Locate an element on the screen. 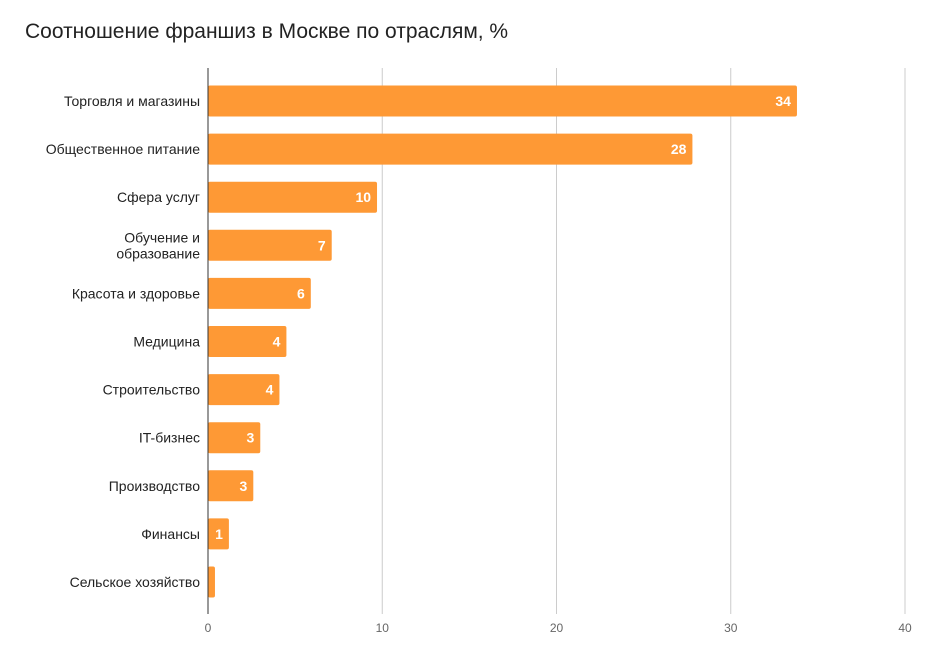 This screenshot has width=932, height=660. data-label-2: 10 is located at coordinates (363, 197).